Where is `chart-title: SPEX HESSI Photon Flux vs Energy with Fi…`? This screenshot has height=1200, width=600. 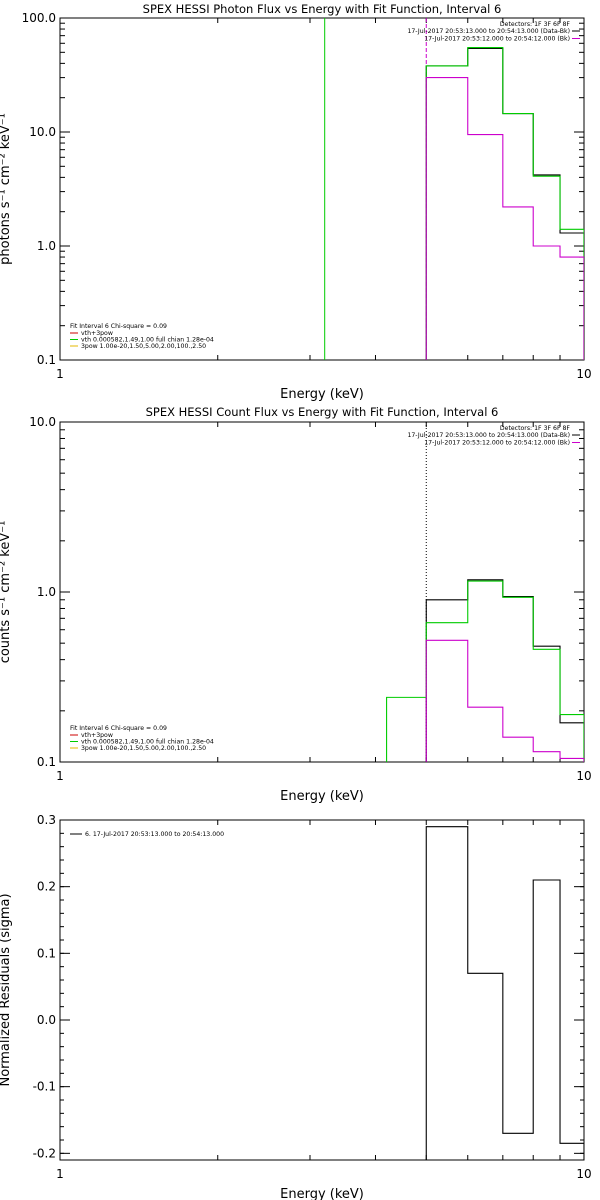 chart-title: SPEX HESSI Photon Flux vs Energy with Fi… is located at coordinates (322, 9).